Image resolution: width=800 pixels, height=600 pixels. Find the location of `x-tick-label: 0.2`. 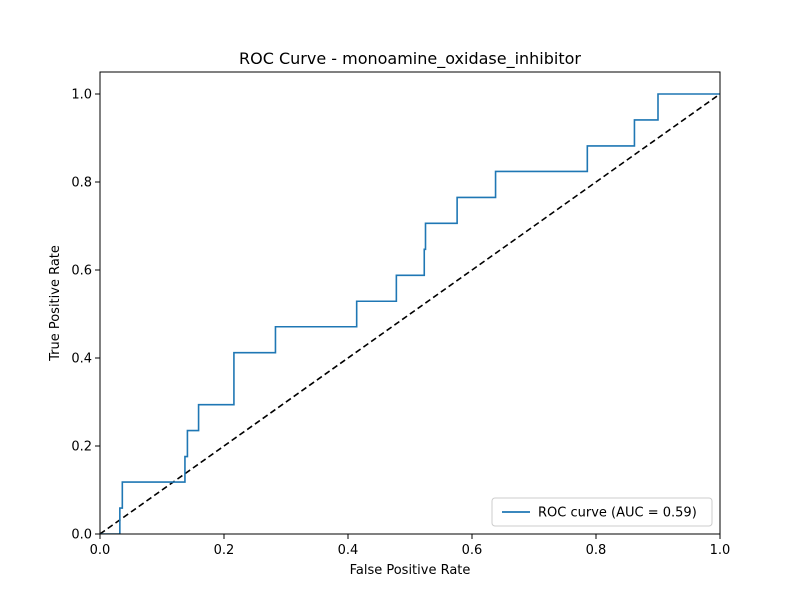

x-tick-label: 0.2 is located at coordinates (224, 550).